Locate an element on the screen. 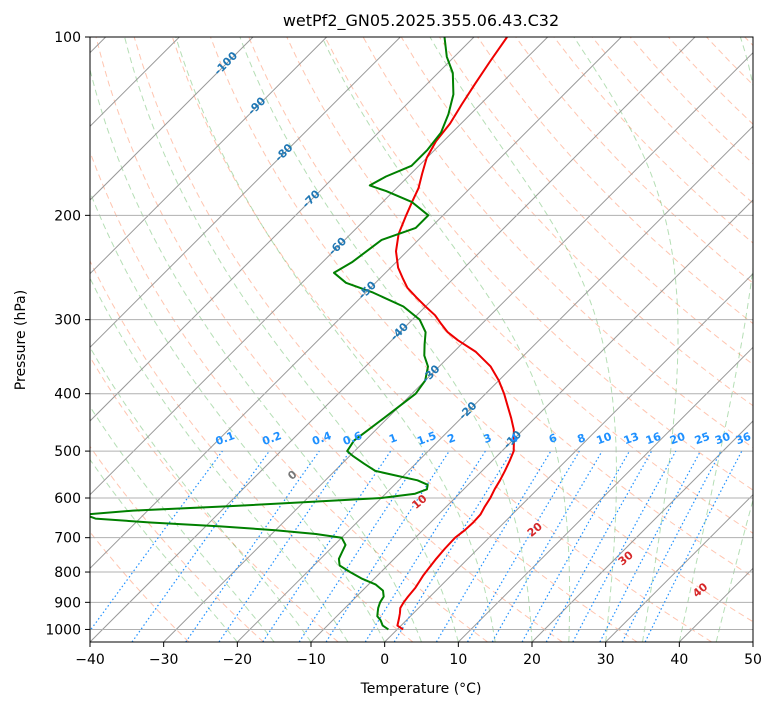  mixing-ratio-label: 13 is located at coordinates (631, 438).